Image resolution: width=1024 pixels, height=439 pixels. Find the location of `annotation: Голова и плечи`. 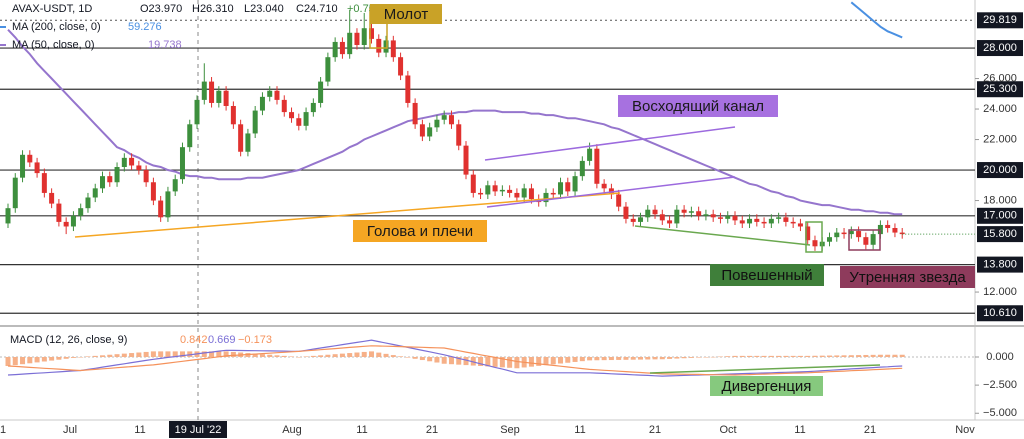

annotation: Голова и плечи is located at coordinates (420, 231).